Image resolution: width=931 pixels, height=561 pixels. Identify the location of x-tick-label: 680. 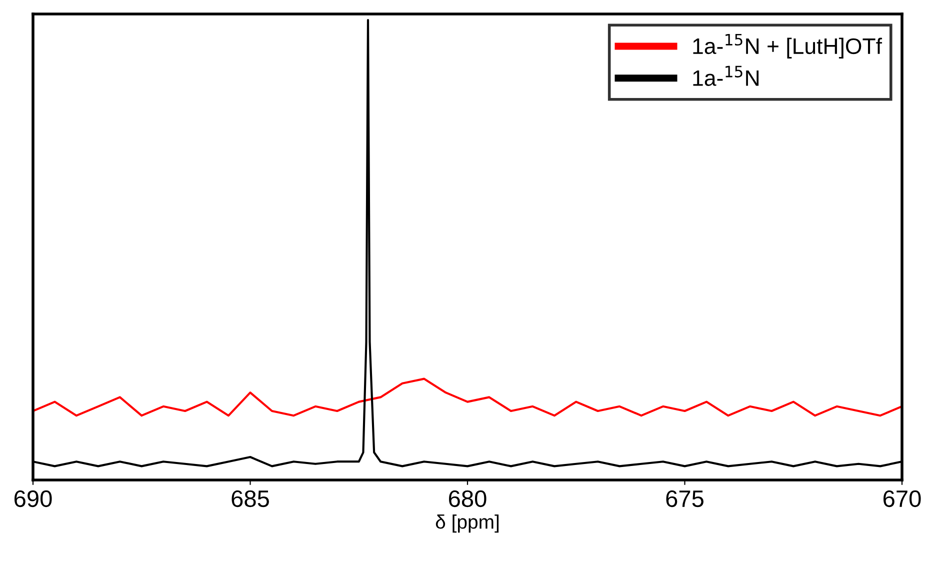
(467, 499).